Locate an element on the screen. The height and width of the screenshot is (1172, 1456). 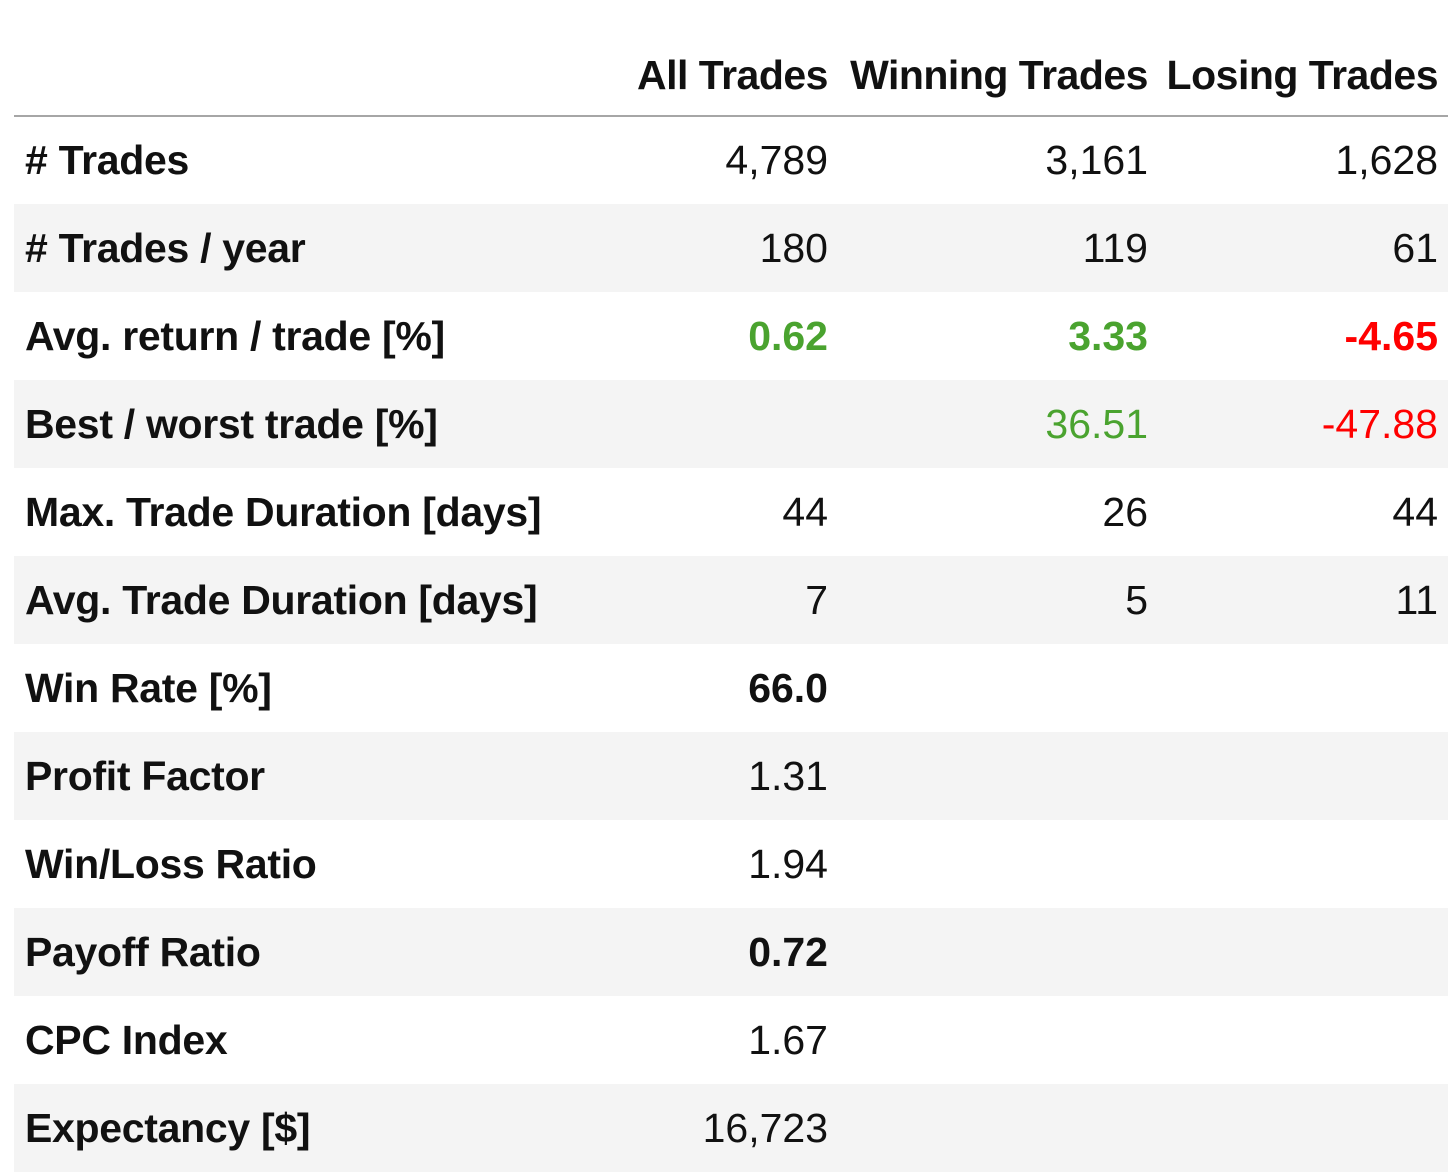
table-row: Expectancy [$] 16,723 is located at coordinates (731, 1128).